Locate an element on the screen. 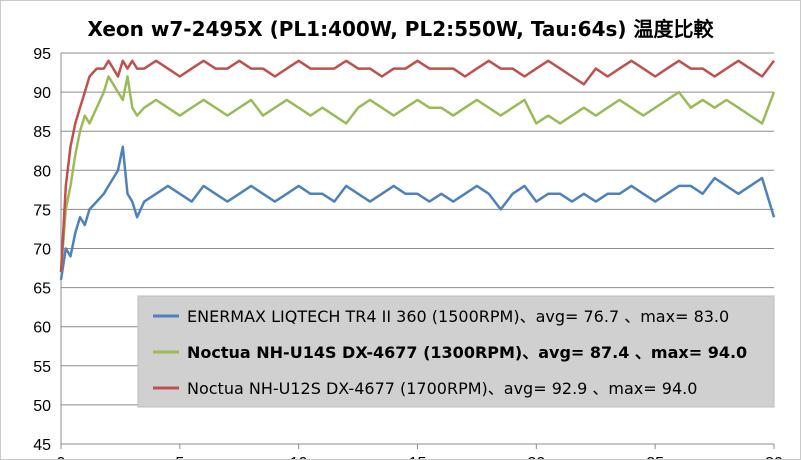 The image size is (801, 460). y-tick-label: 50 is located at coordinates (42, 406).